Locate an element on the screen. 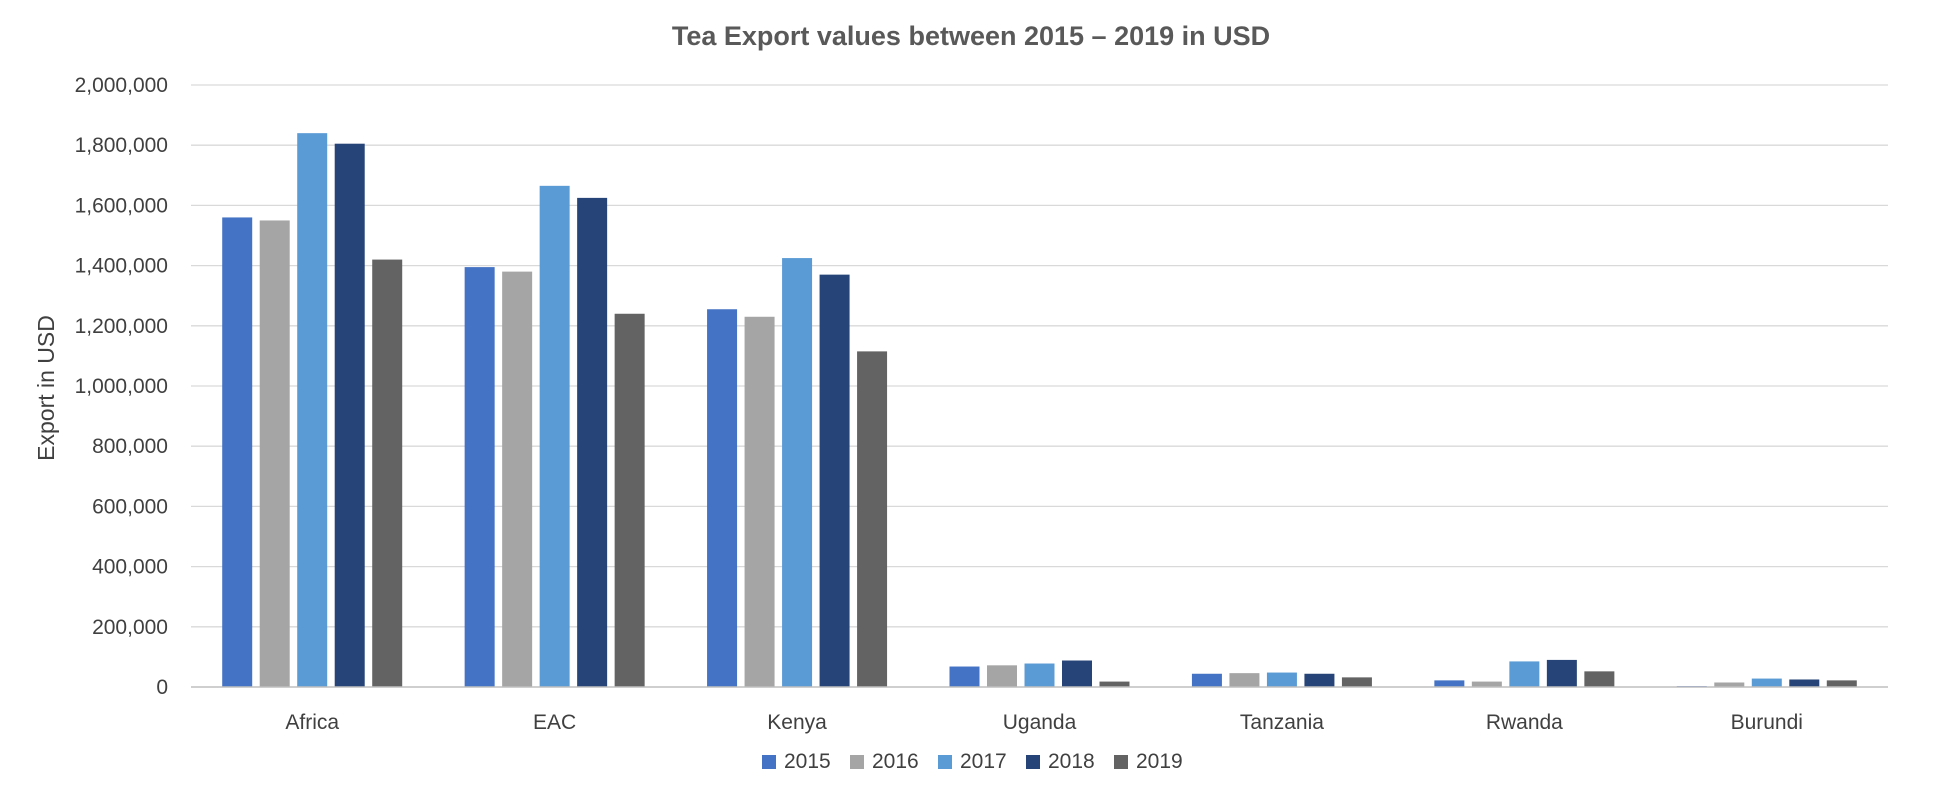  legend-label: 2016 is located at coordinates (895, 761).